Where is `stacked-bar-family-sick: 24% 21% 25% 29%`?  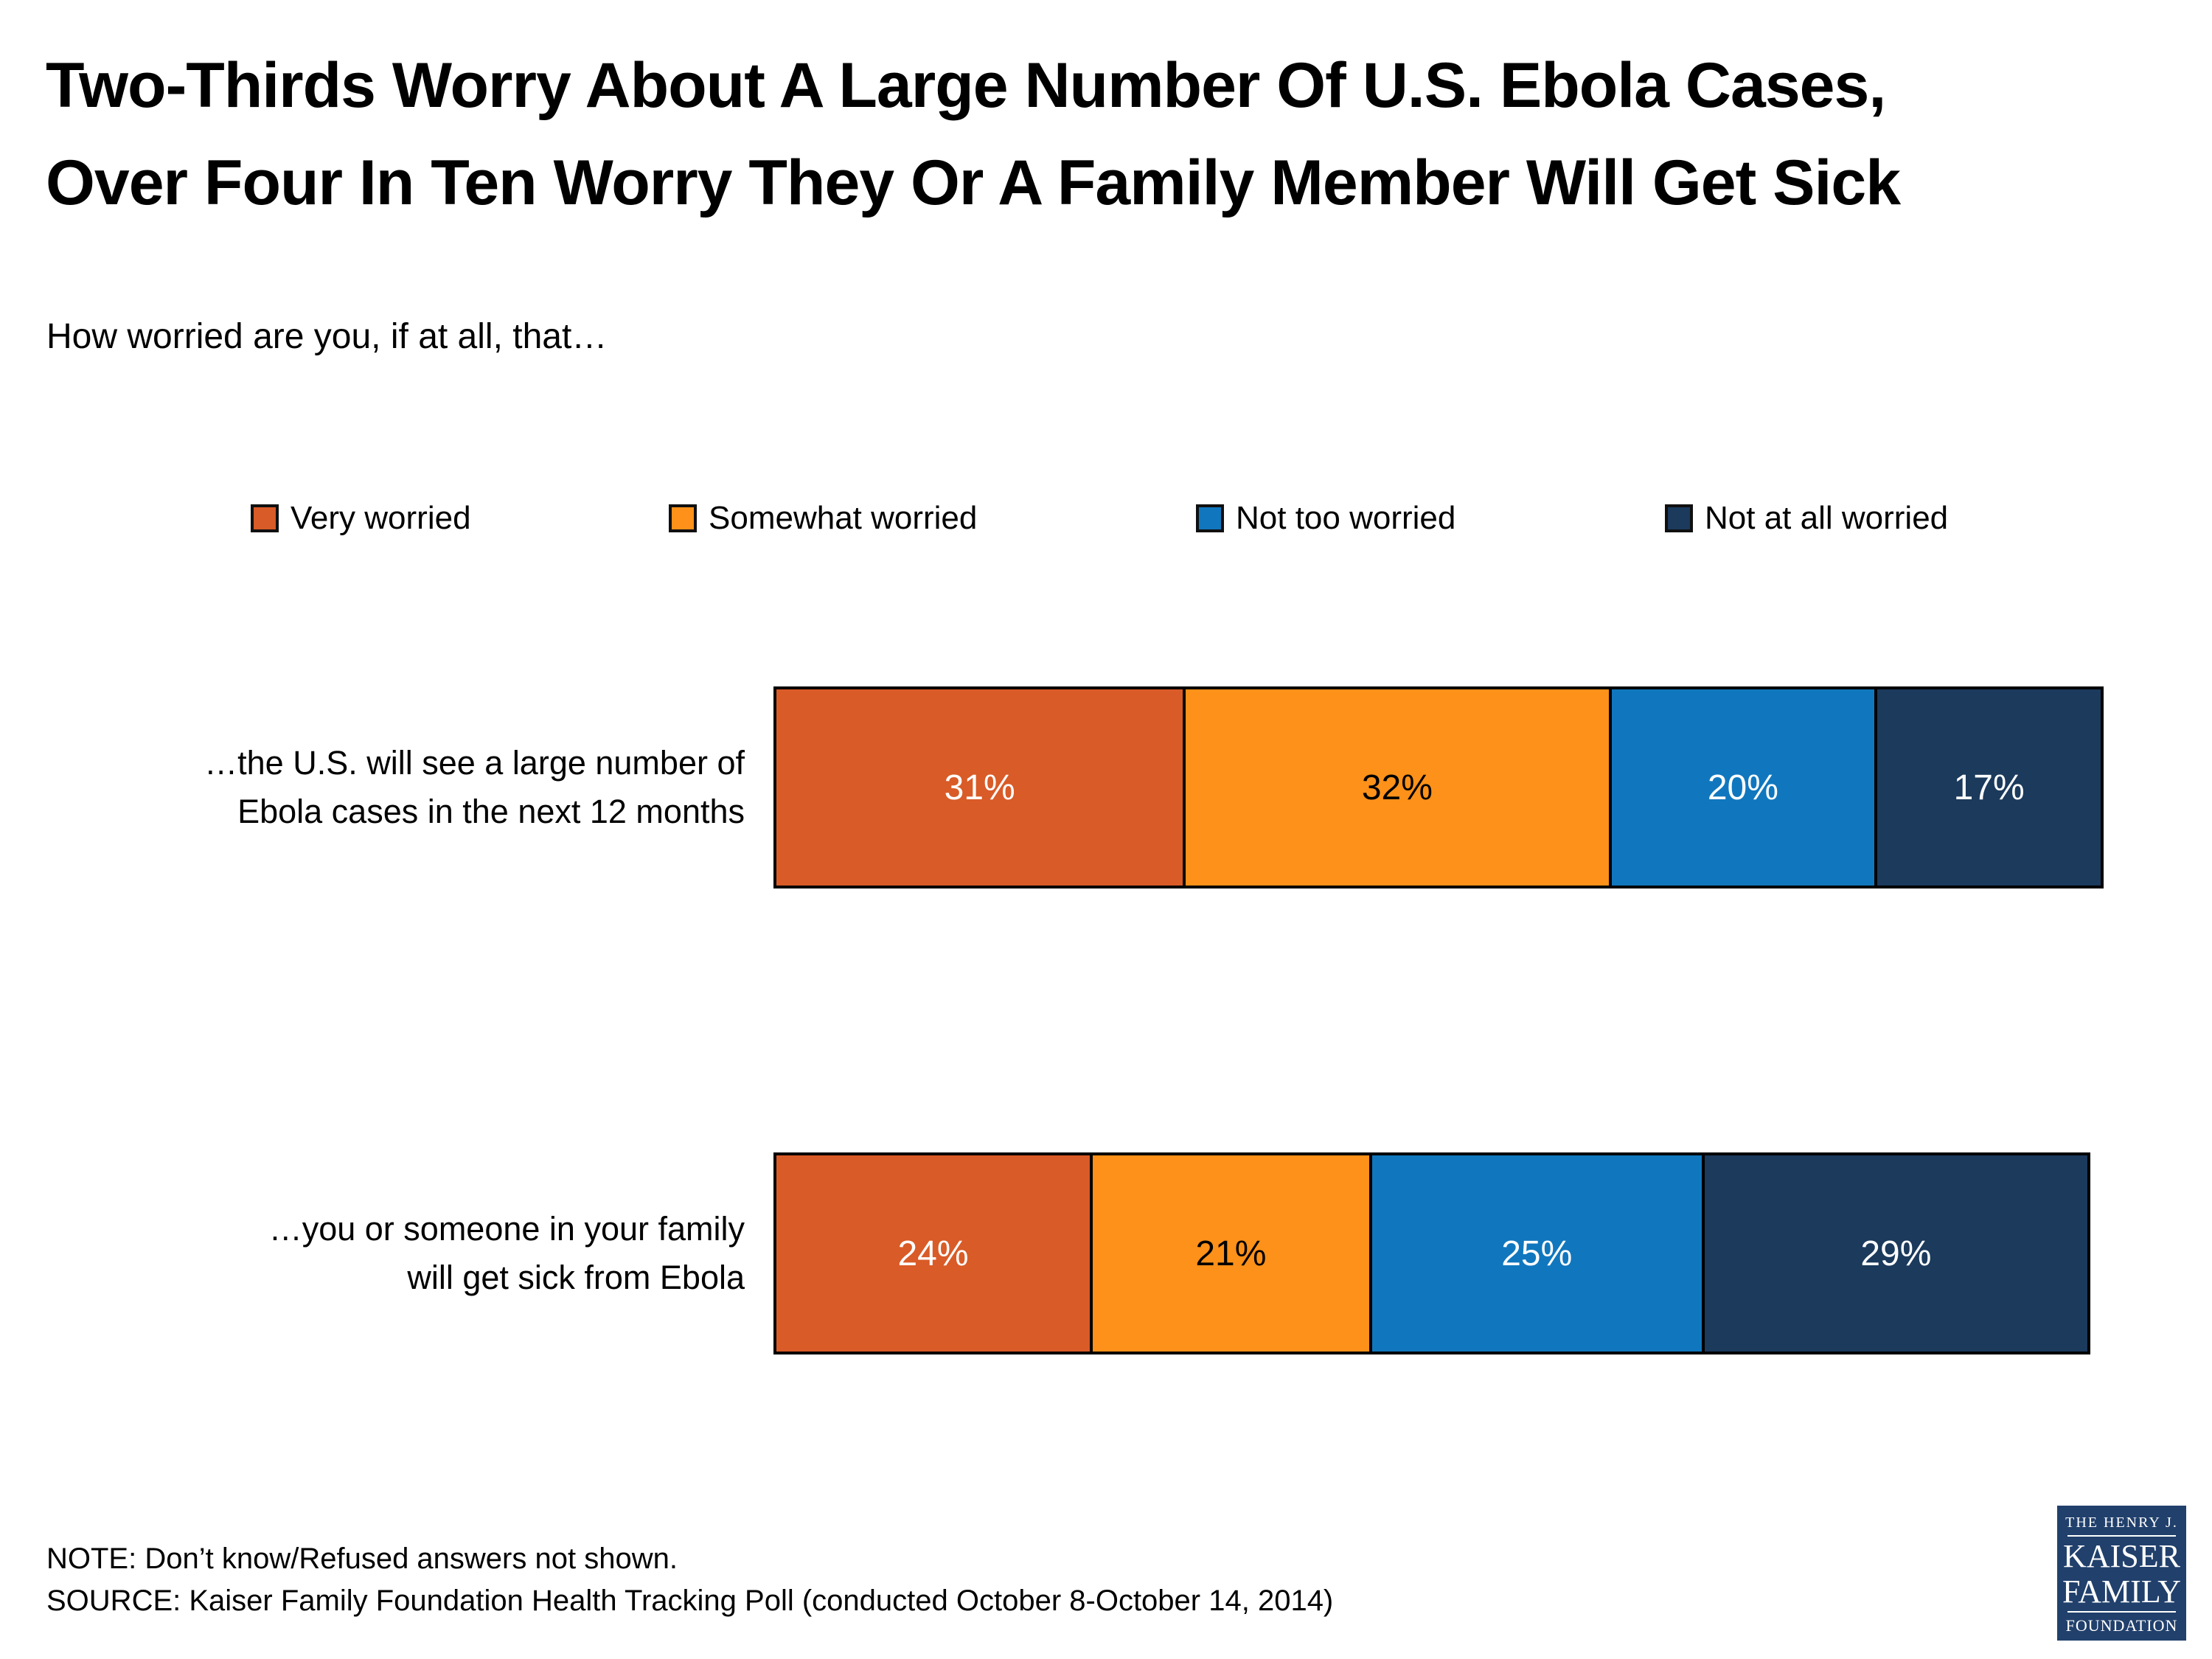
stacked-bar-family-sick: 24% 21% 25% 29% is located at coordinates (1438, 1253).